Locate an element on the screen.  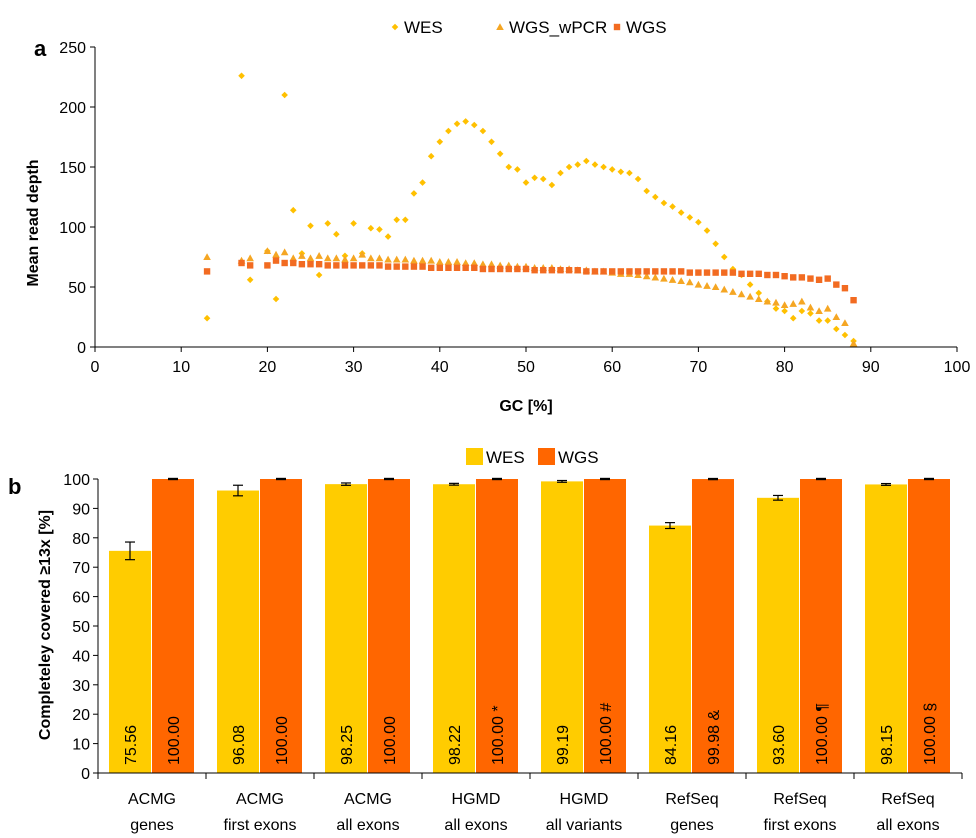
x-tick-label: 50 is located at coordinates (526, 367).